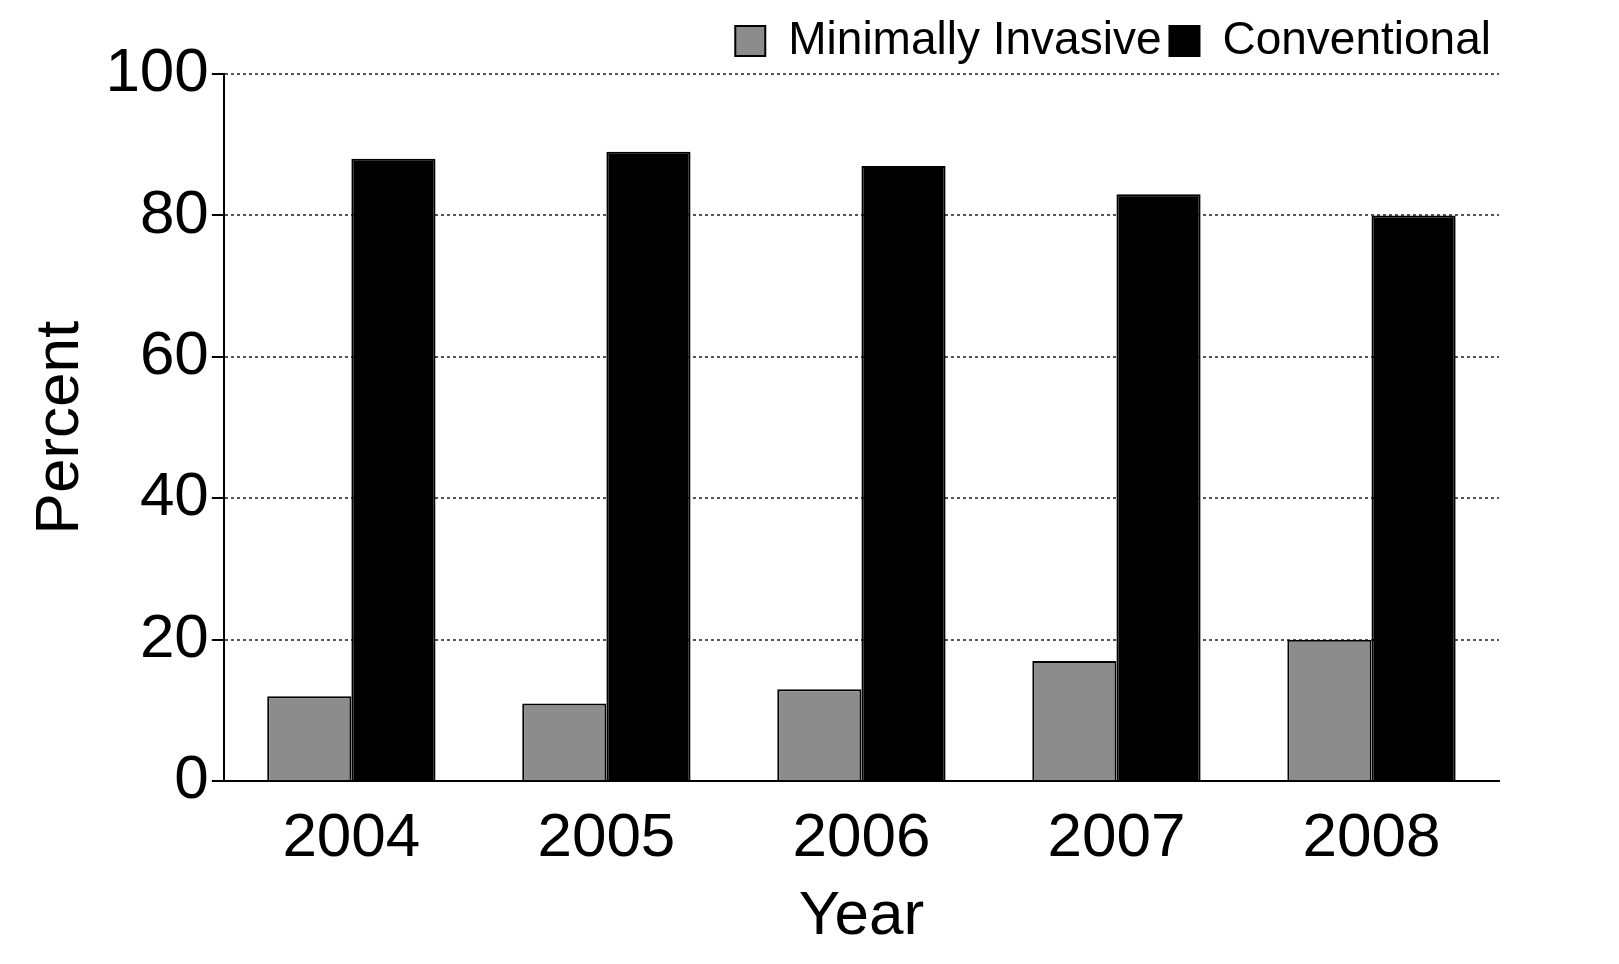 The width and height of the screenshot is (1619, 964). Describe the element at coordinates (1116, 835) in the screenshot. I see `x-tick-label: 2007` at that location.